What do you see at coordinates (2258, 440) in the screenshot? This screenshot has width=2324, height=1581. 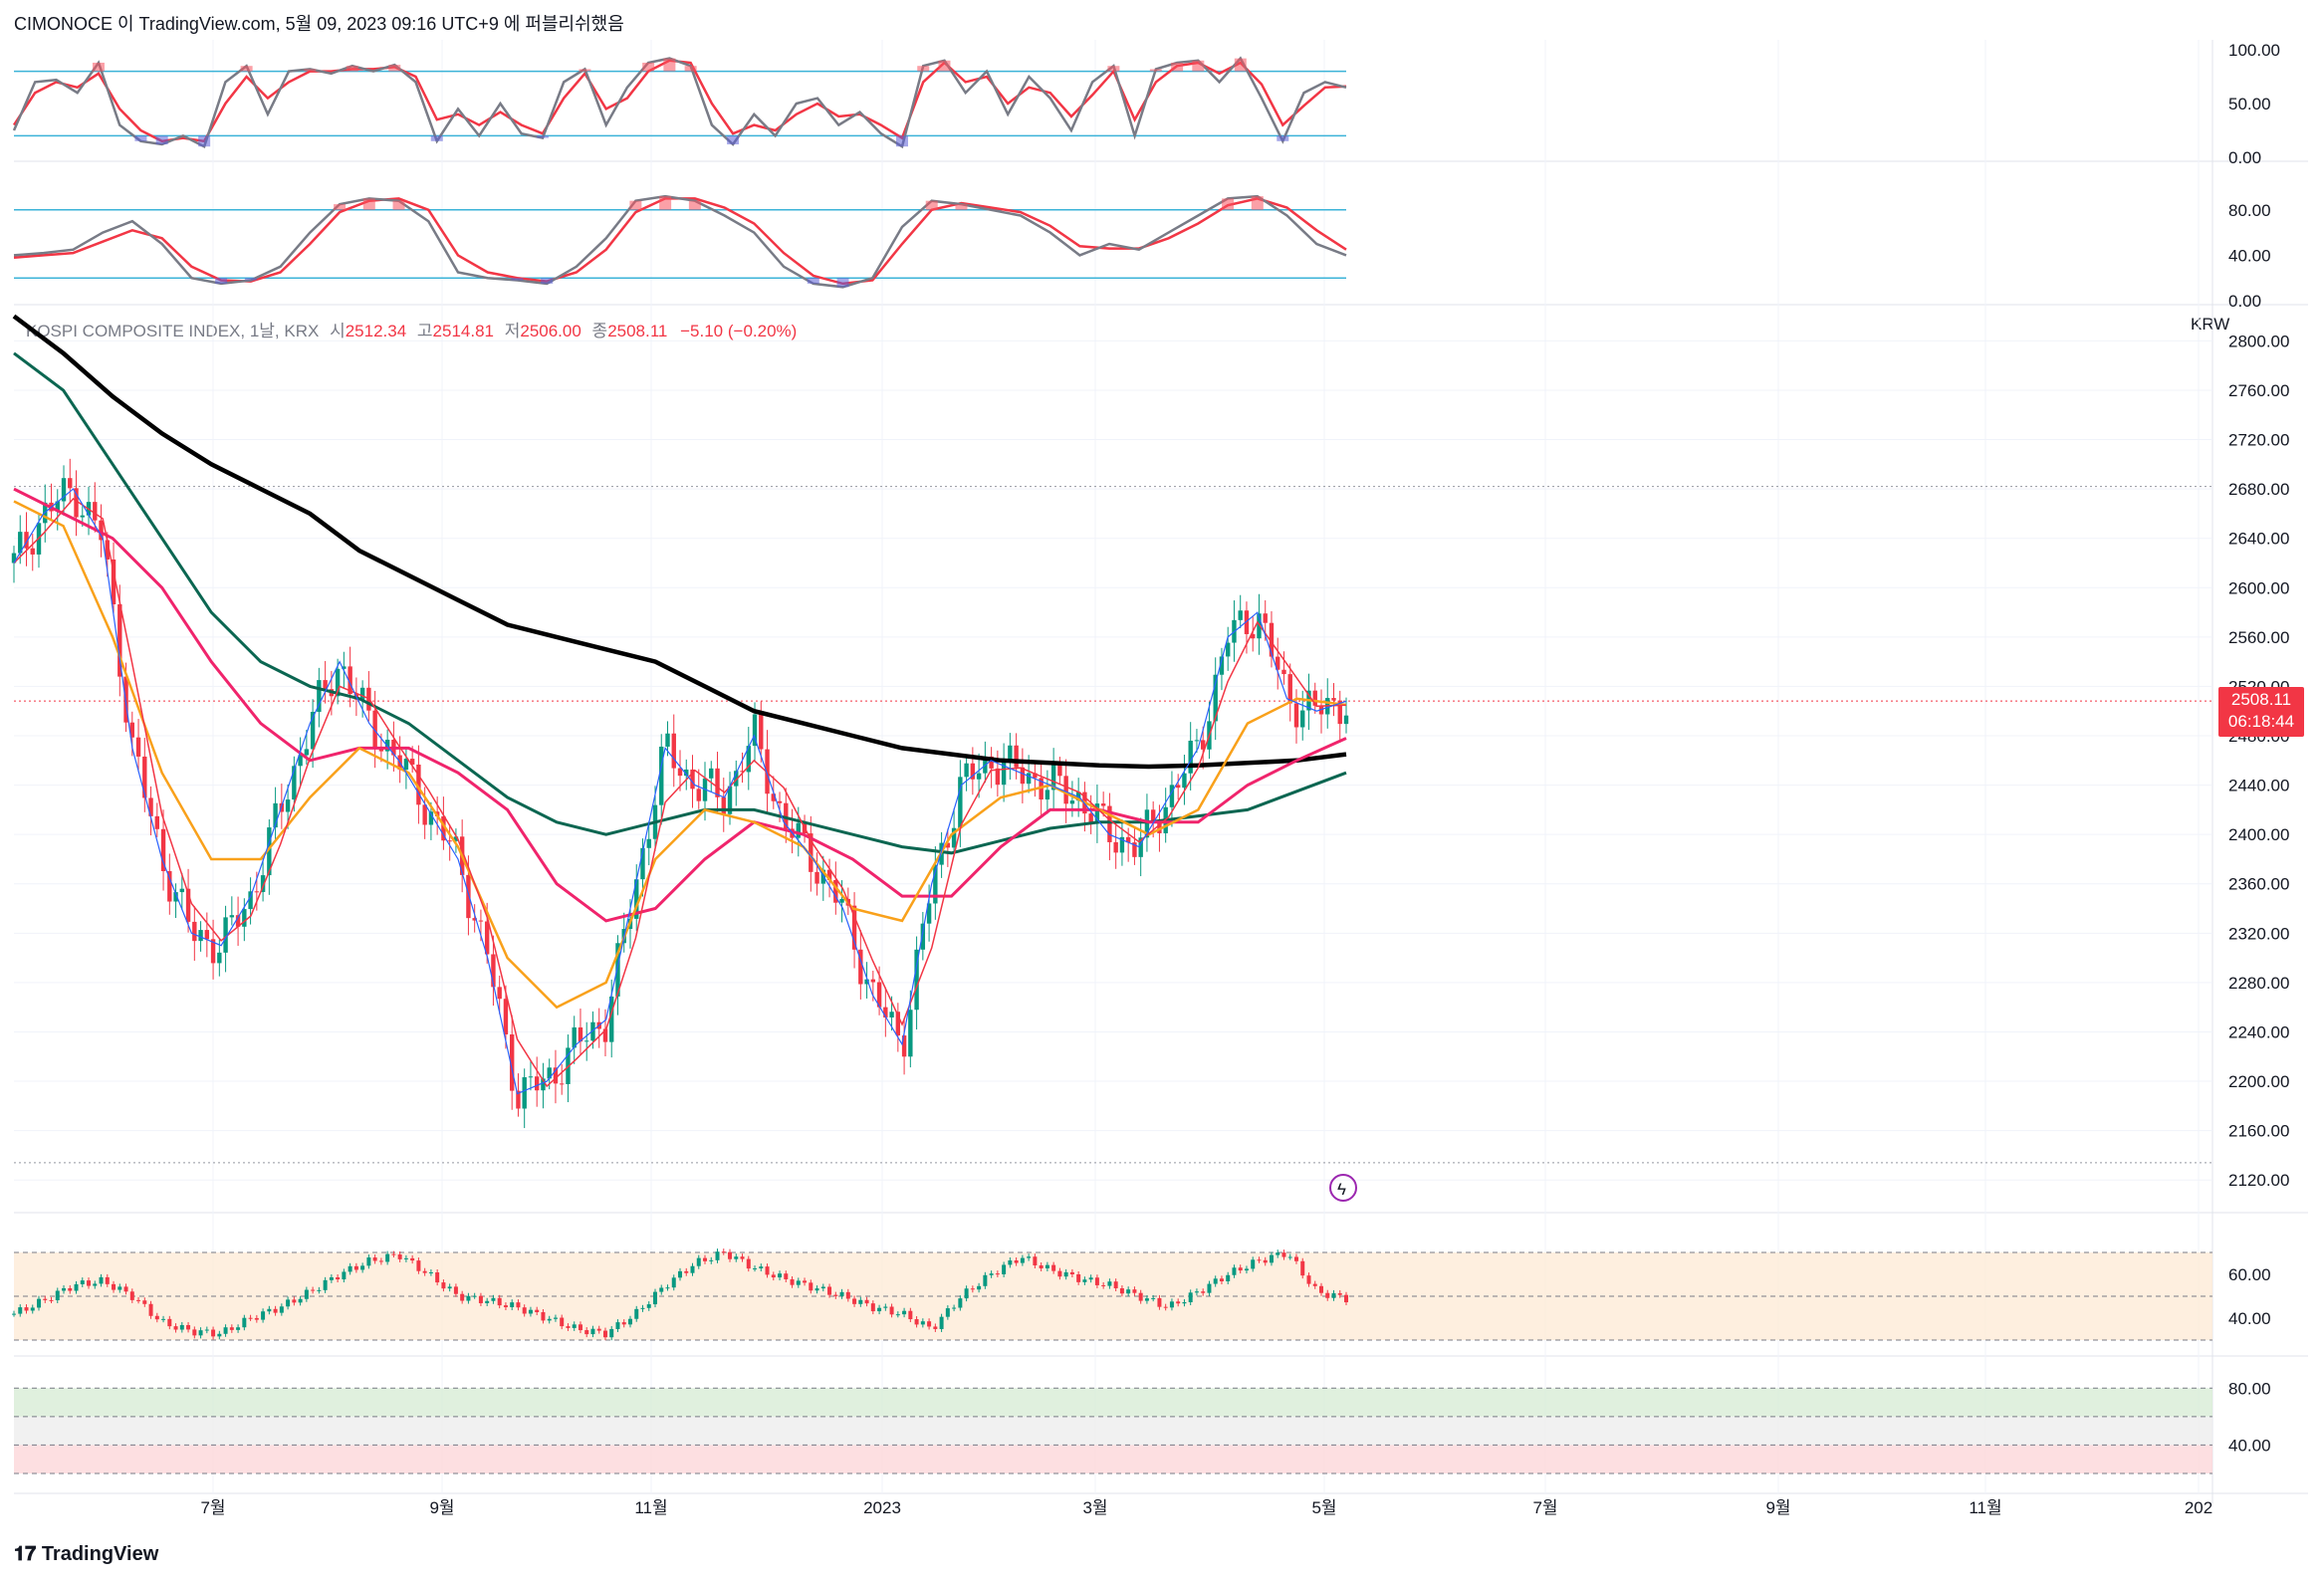 I see `y-tick-label: 2720.00` at bounding box center [2258, 440].